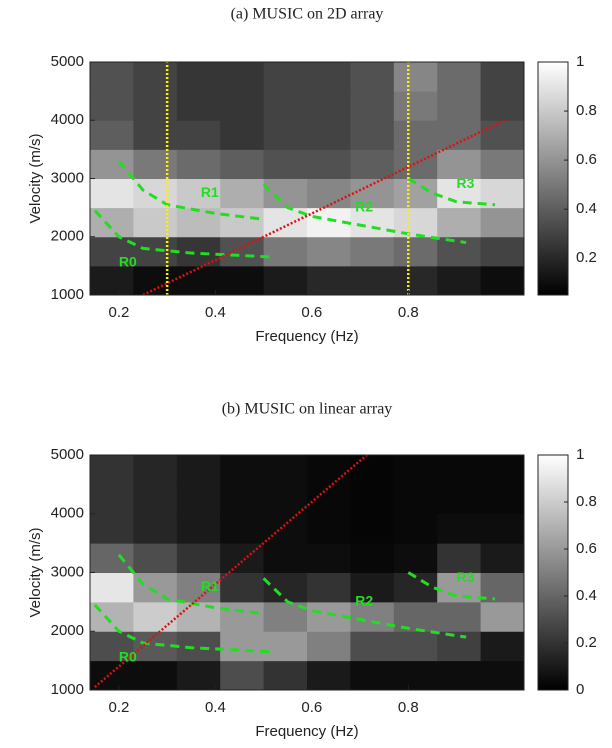 Image resolution: width=612 pixels, height=748 pixels. I want to click on colorbar-tick-label: 0.2, so click(586, 257).